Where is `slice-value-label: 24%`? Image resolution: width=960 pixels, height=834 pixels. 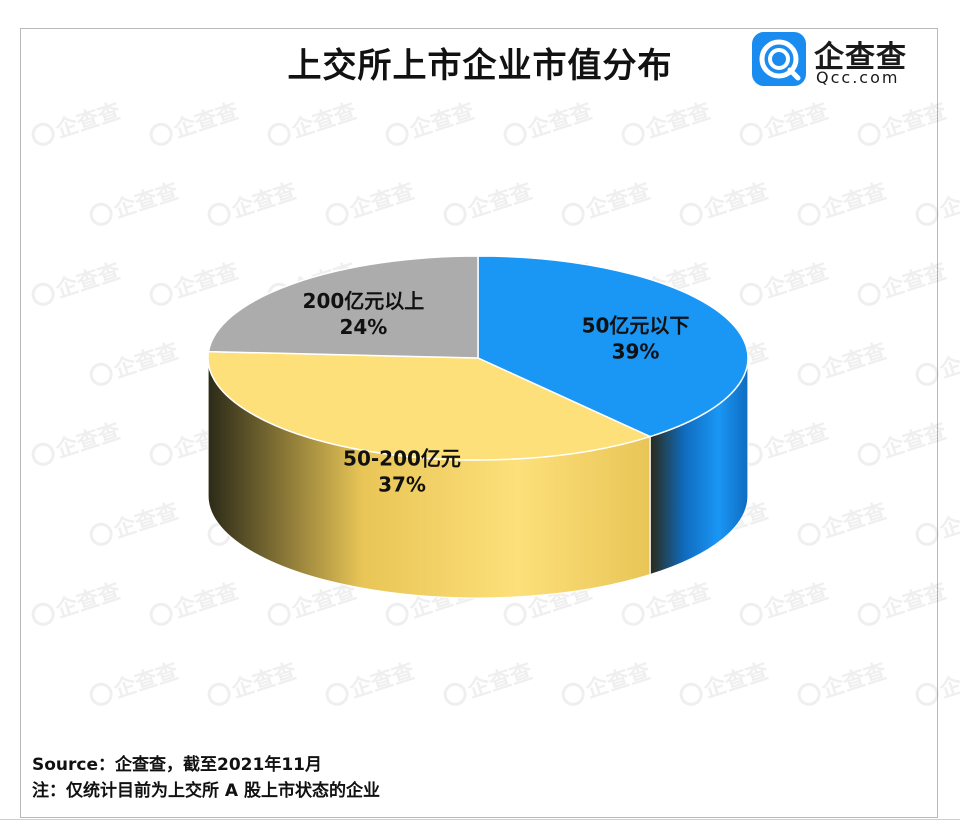 slice-value-label: 24% is located at coordinates (363, 327).